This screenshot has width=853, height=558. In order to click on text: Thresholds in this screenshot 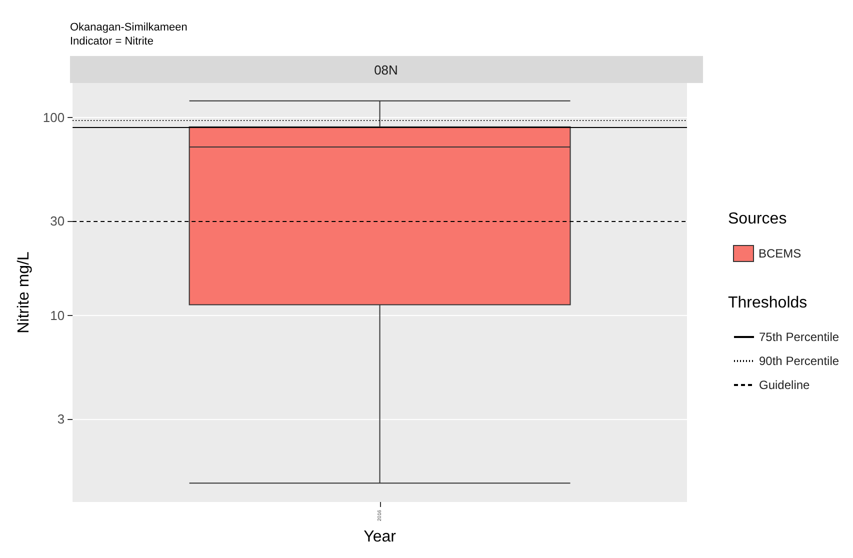, I will do `click(768, 303)`.